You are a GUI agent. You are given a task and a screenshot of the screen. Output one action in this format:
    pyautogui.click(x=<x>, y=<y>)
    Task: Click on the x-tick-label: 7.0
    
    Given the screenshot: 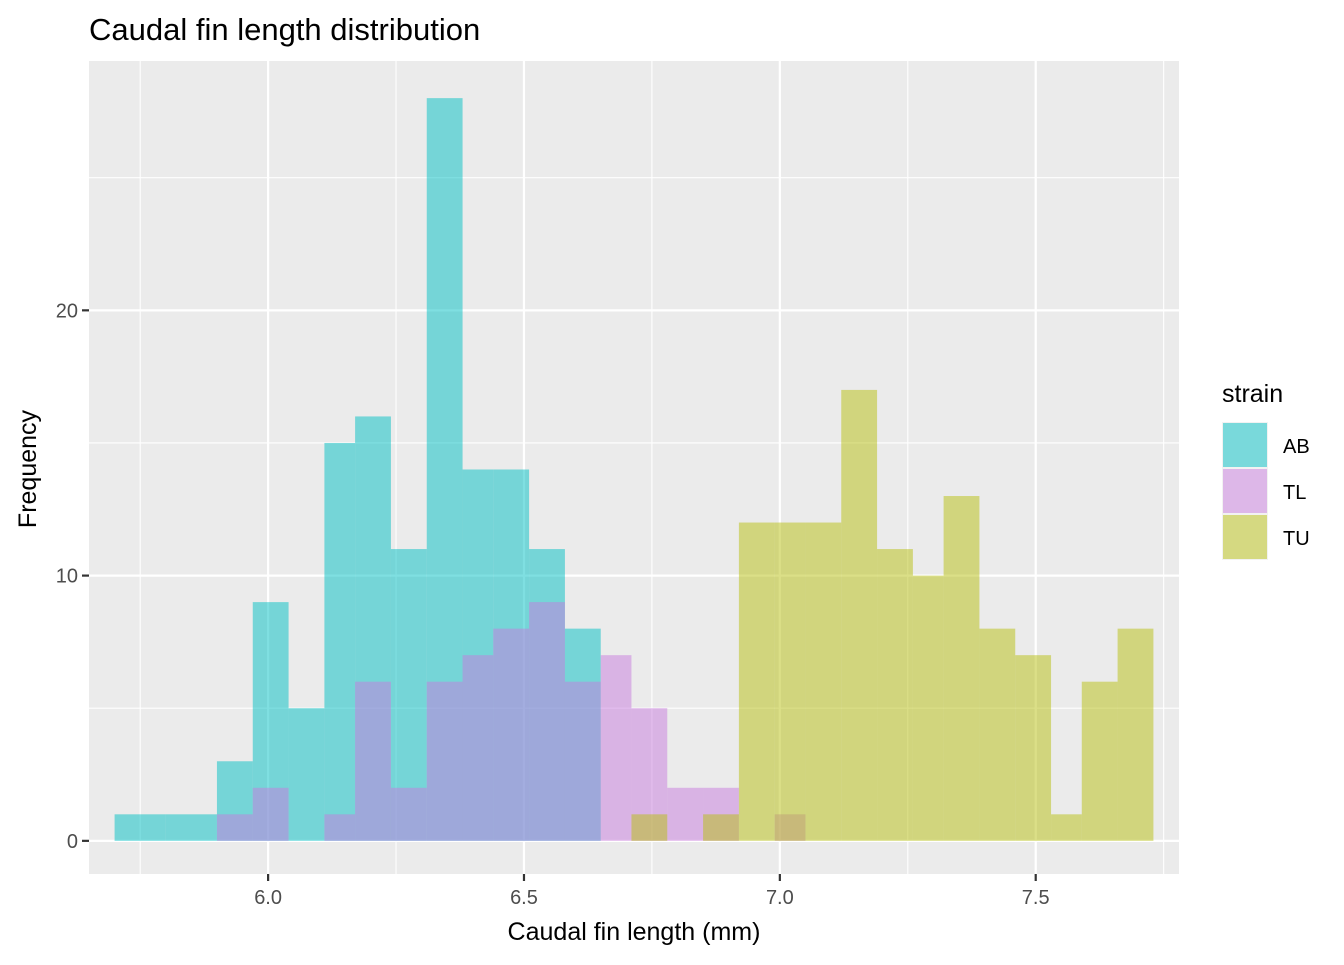 What is the action you would take?
    pyautogui.click(x=780, y=898)
    